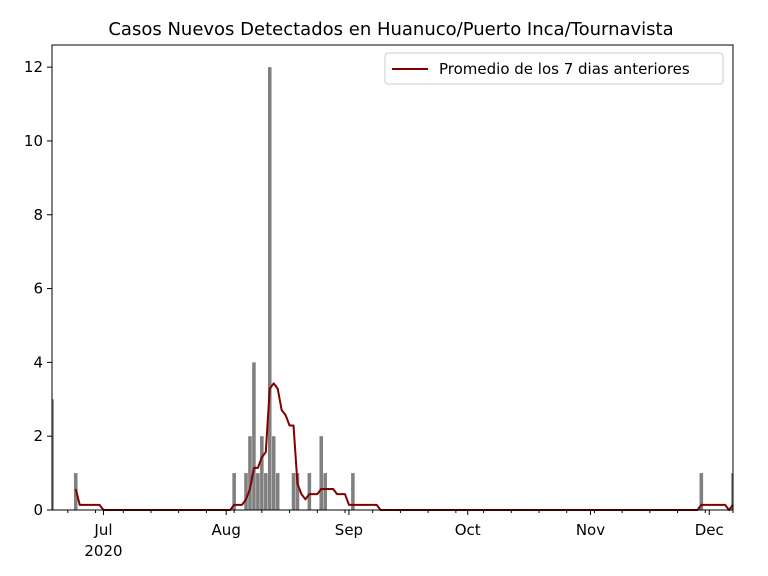 Image resolution: width=768 pixels, height=576 pixels. Describe the element at coordinates (349, 530) in the screenshot. I see `x-tick-label: Sep` at that location.